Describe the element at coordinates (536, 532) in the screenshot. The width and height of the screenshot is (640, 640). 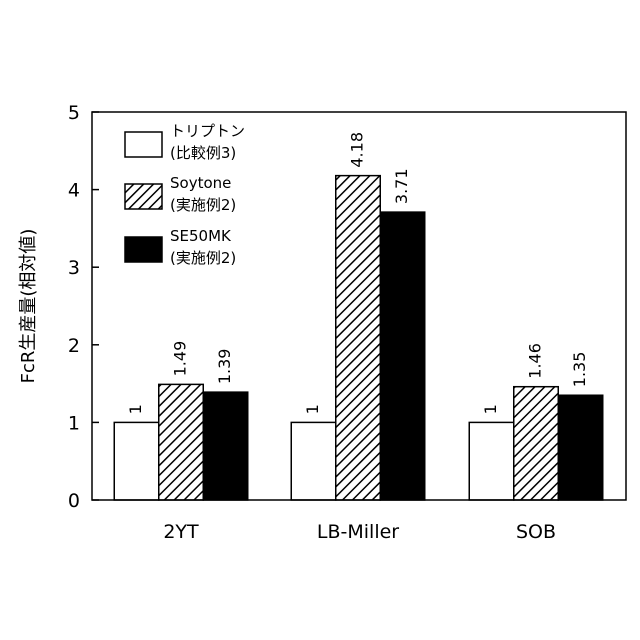
I see `x-tick-label: SOB` at that location.